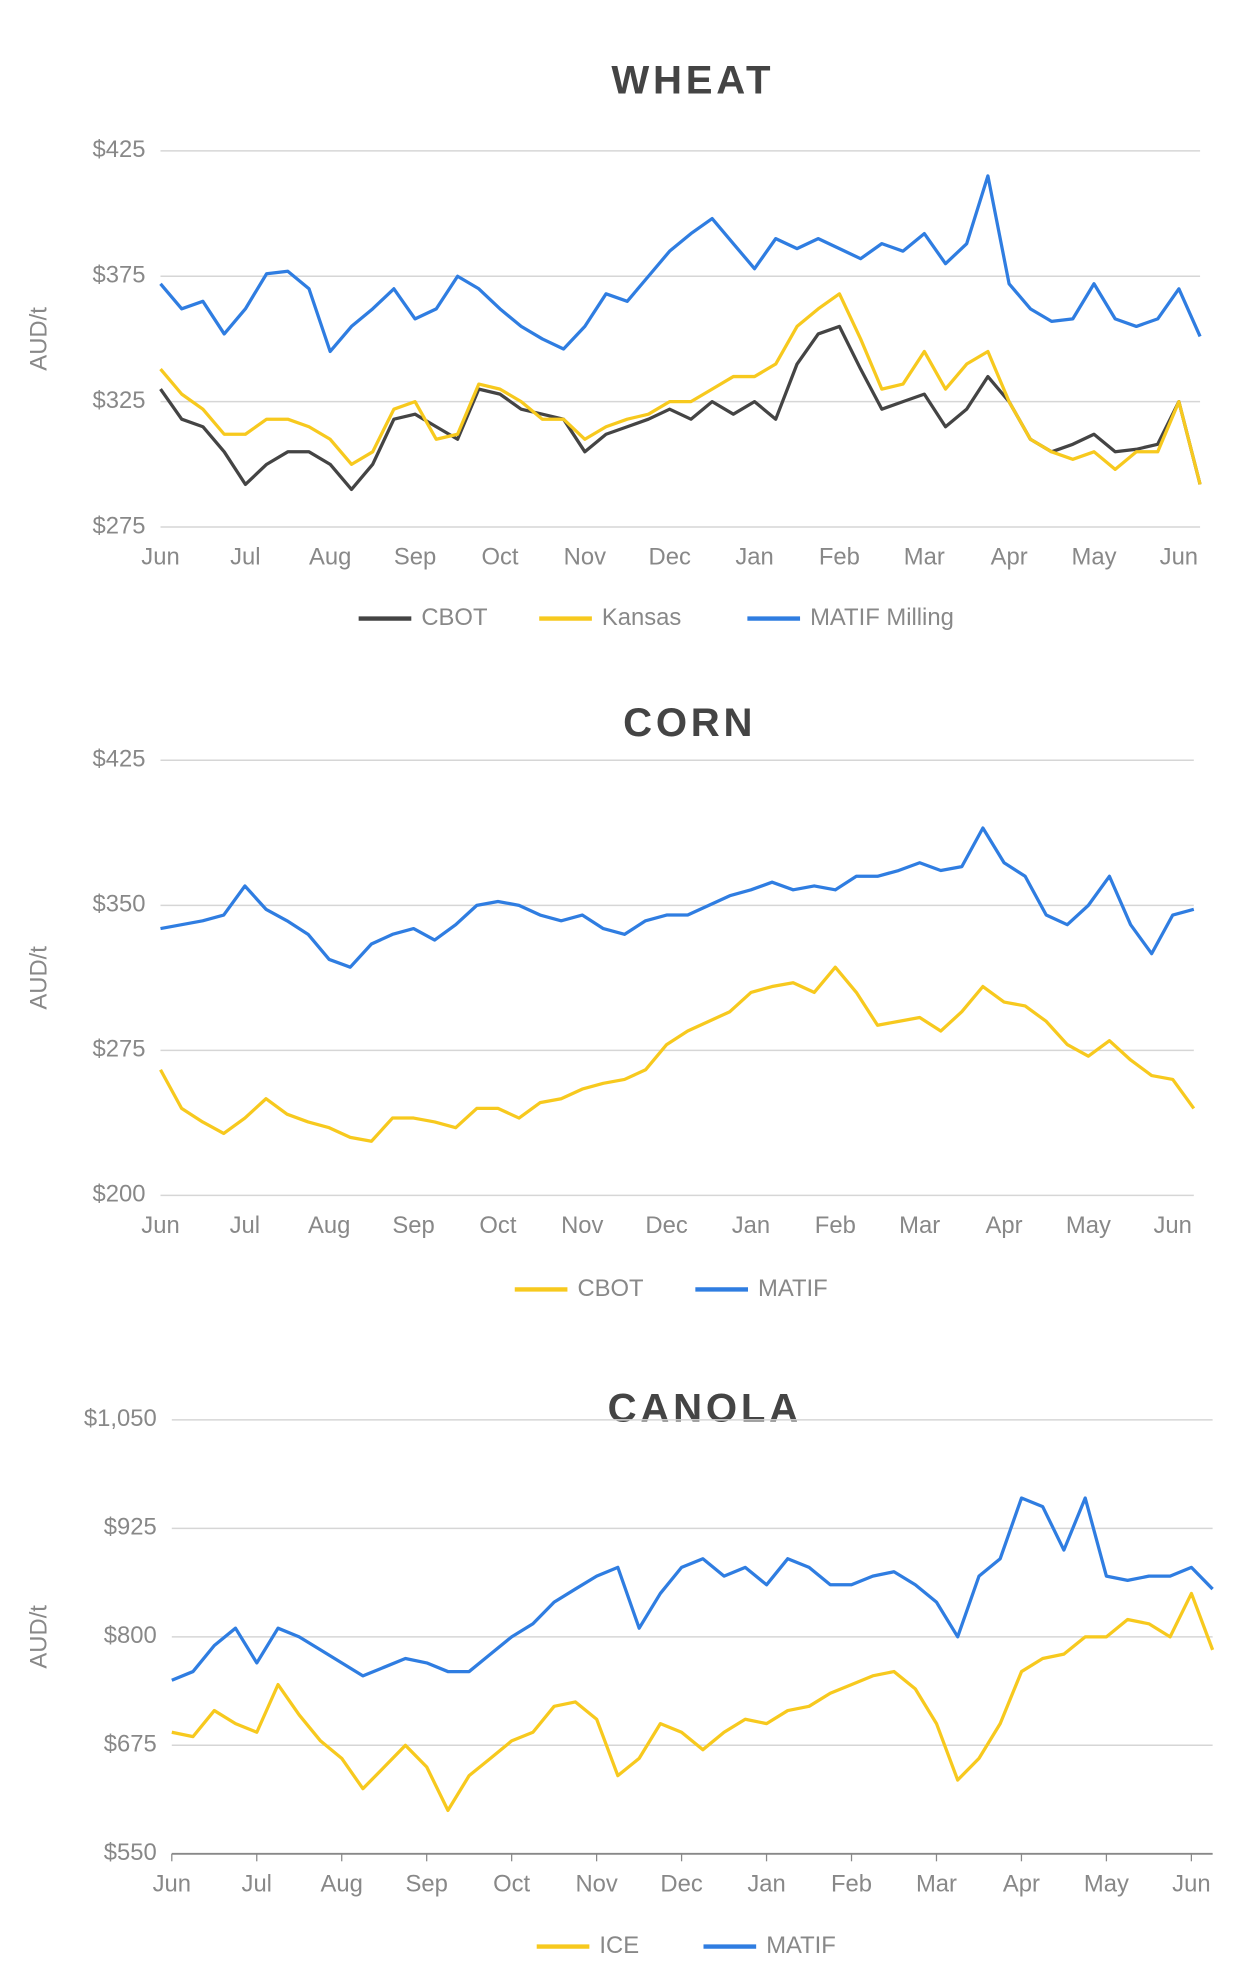 The height and width of the screenshot is (1967, 1254). Describe the element at coordinates (642, 617) in the screenshot. I see `legend-label: Kansas` at that location.